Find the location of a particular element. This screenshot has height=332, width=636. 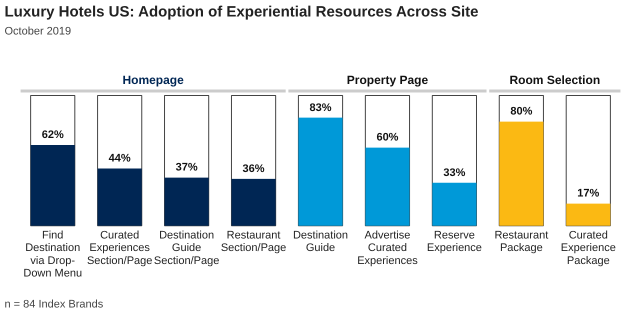

data-label: 17% is located at coordinates (588, 194).